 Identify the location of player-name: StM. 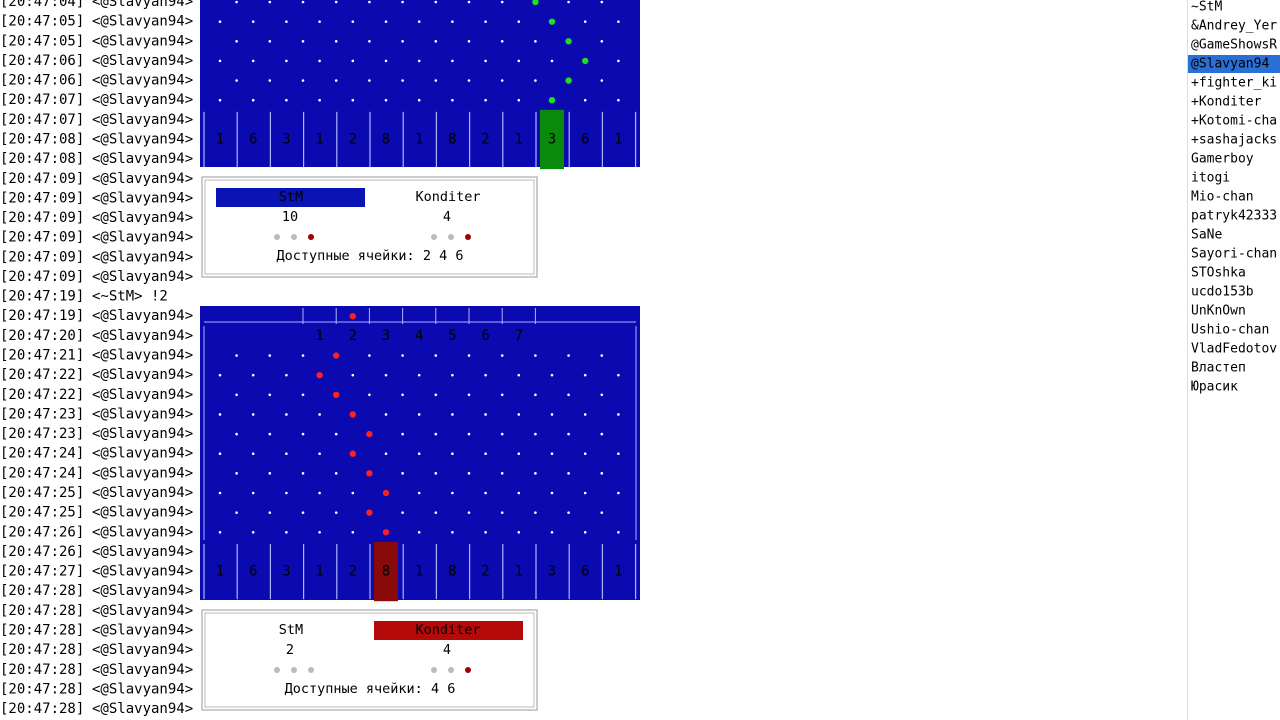
(291, 630).